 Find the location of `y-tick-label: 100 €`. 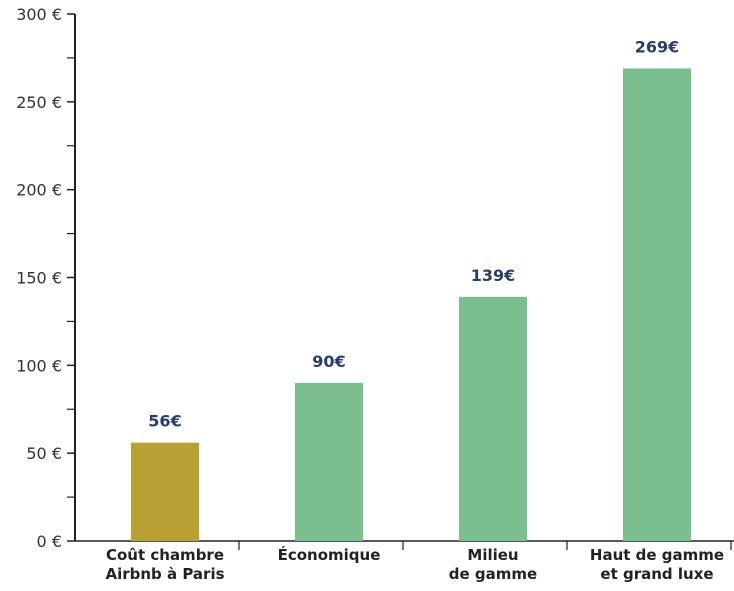

y-tick-label: 100 € is located at coordinates (39, 365).